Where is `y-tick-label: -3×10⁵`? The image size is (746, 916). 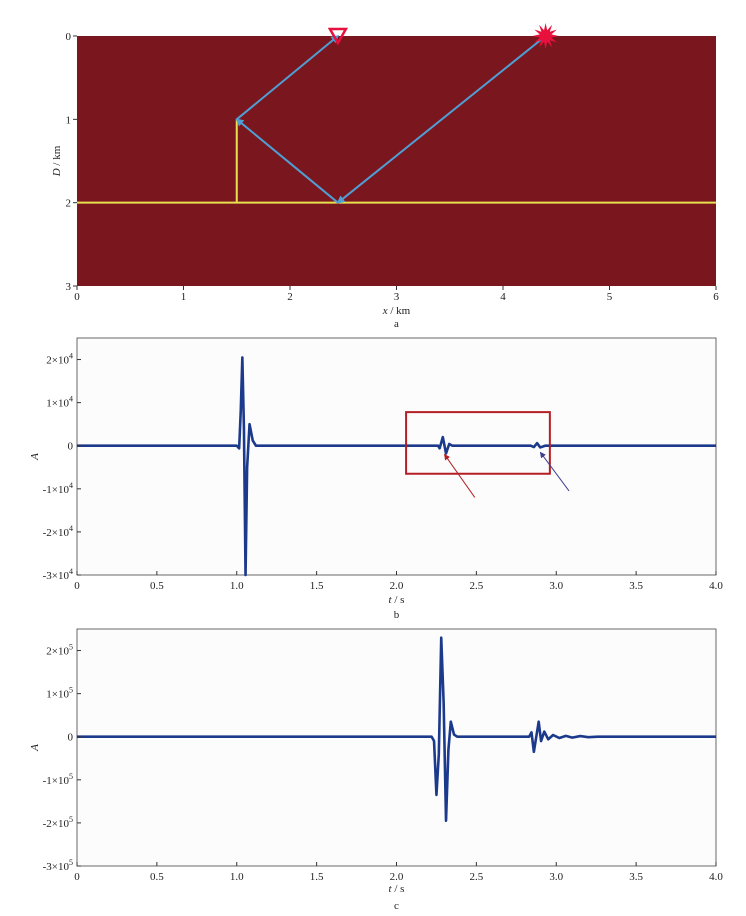 y-tick-label: -3×10⁵ is located at coordinates (58, 865).